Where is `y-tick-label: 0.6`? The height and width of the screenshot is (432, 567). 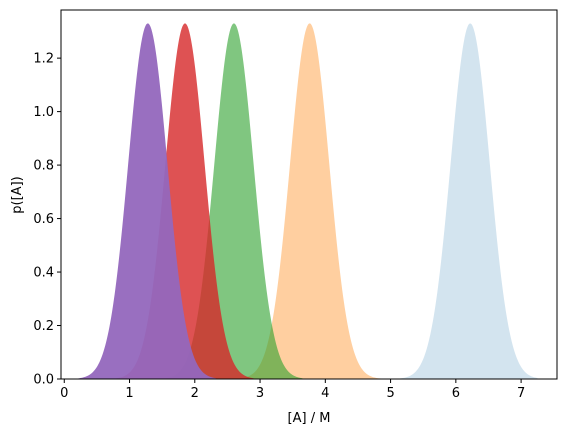 y-tick-label: 0.6 is located at coordinates (43, 219).